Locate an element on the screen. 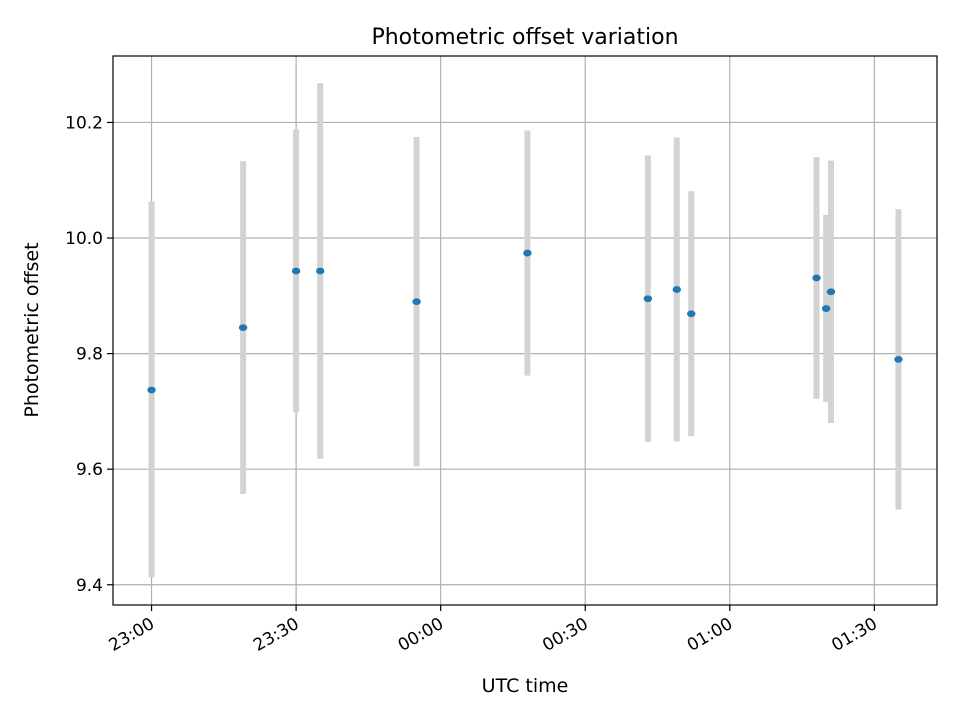 The width and height of the screenshot is (960, 724). chart-title: Photometric offset variation is located at coordinates (524, 37).